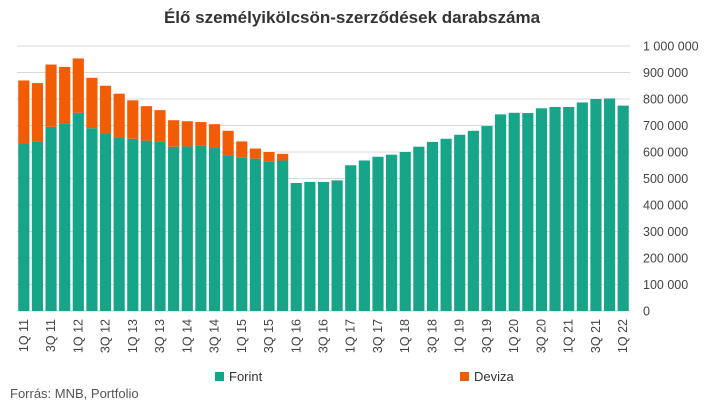 The image size is (725, 410). What do you see at coordinates (665, 232) in the screenshot?
I see `y-tick-label: 300 000` at bounding box center [665, 232].